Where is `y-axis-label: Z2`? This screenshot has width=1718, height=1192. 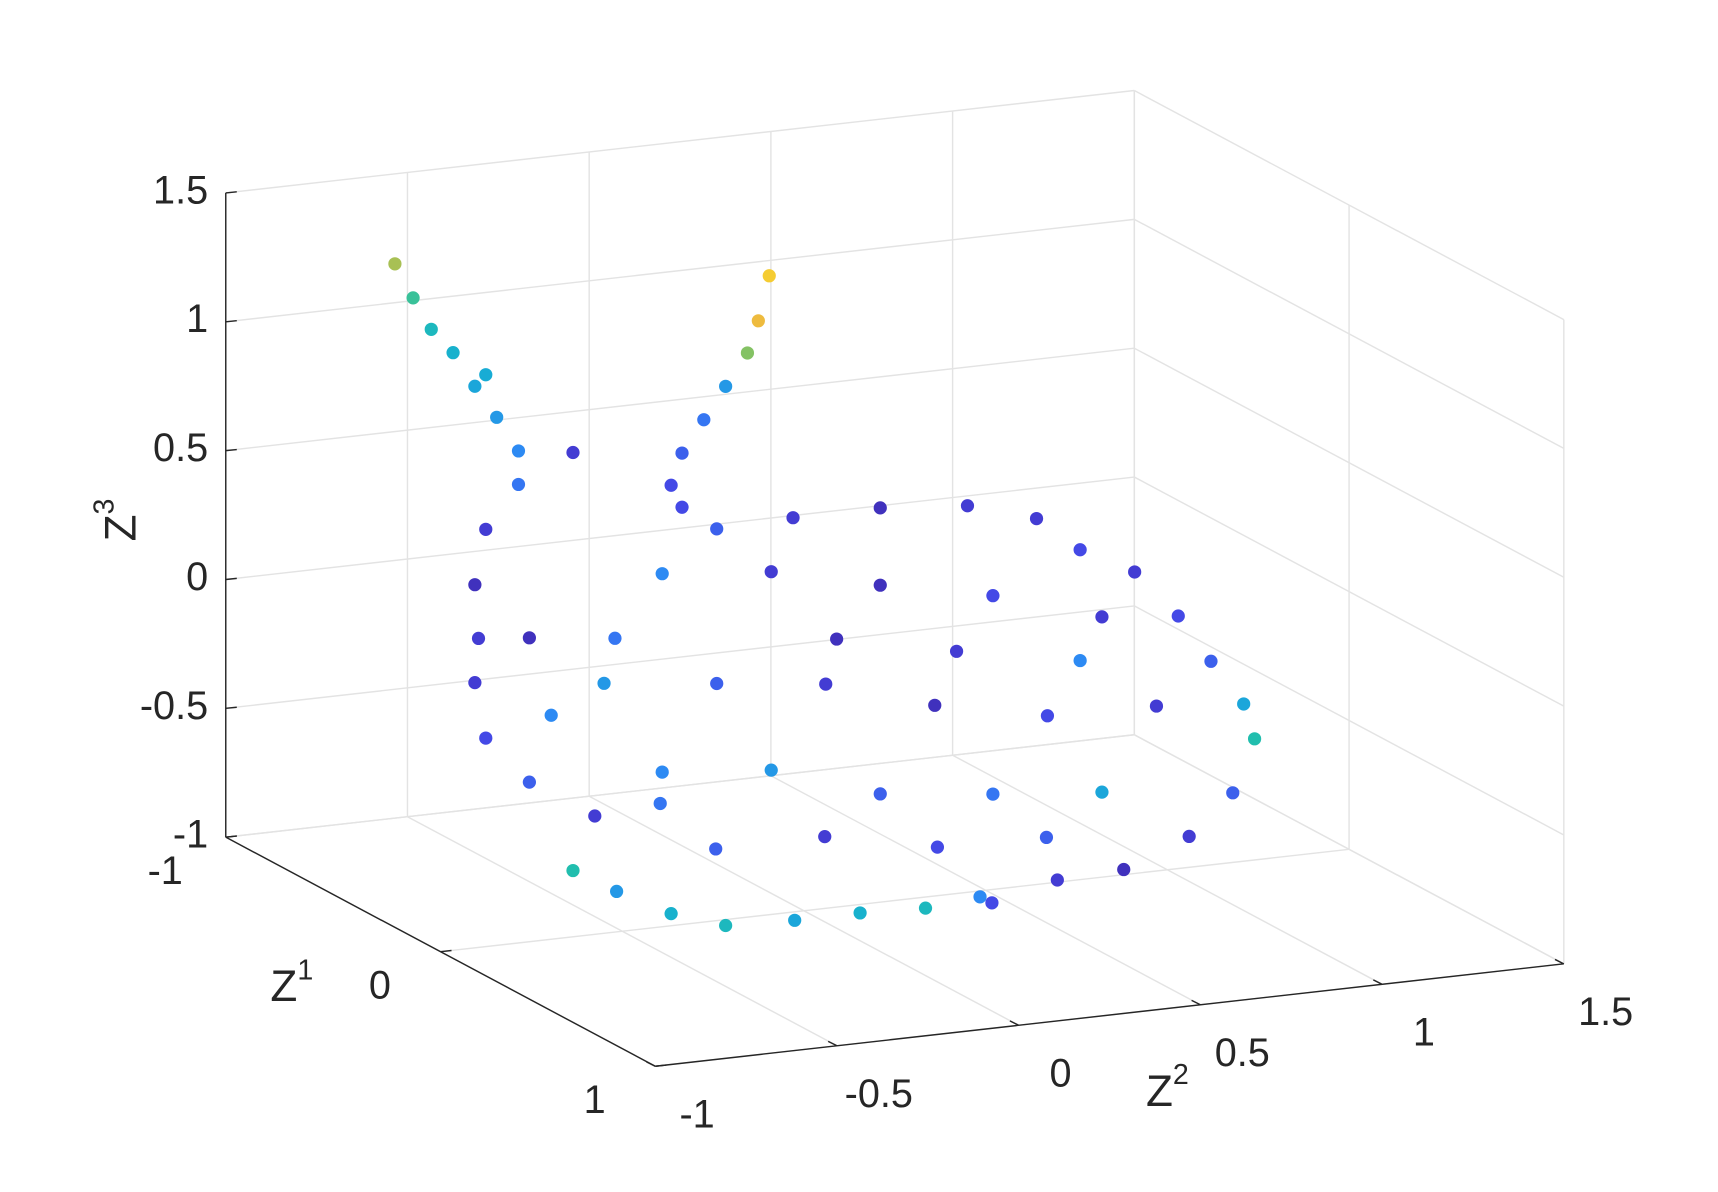
y-axis-label: Z2 is located at coordinates (1167, 1087).